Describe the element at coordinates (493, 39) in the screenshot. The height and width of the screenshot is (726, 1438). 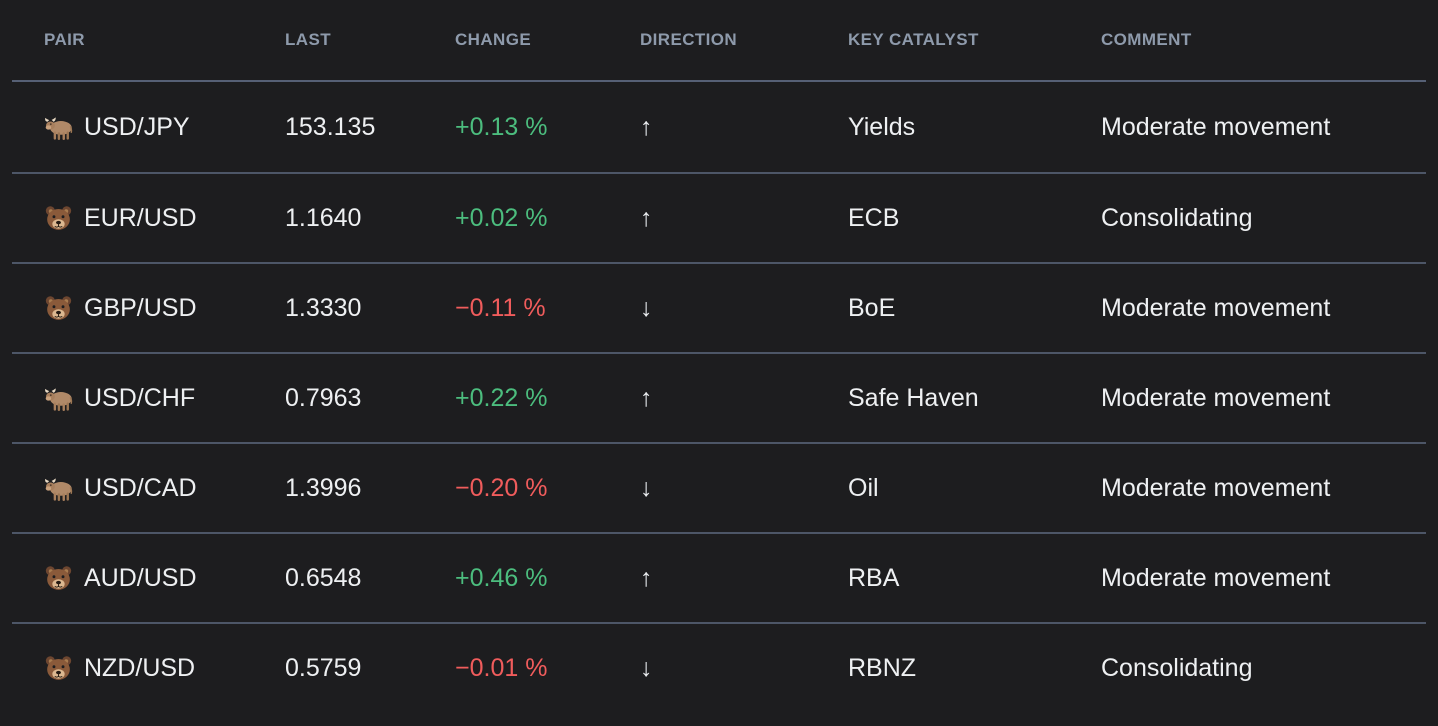
I see `column-header-change: CHANGE` at that location.